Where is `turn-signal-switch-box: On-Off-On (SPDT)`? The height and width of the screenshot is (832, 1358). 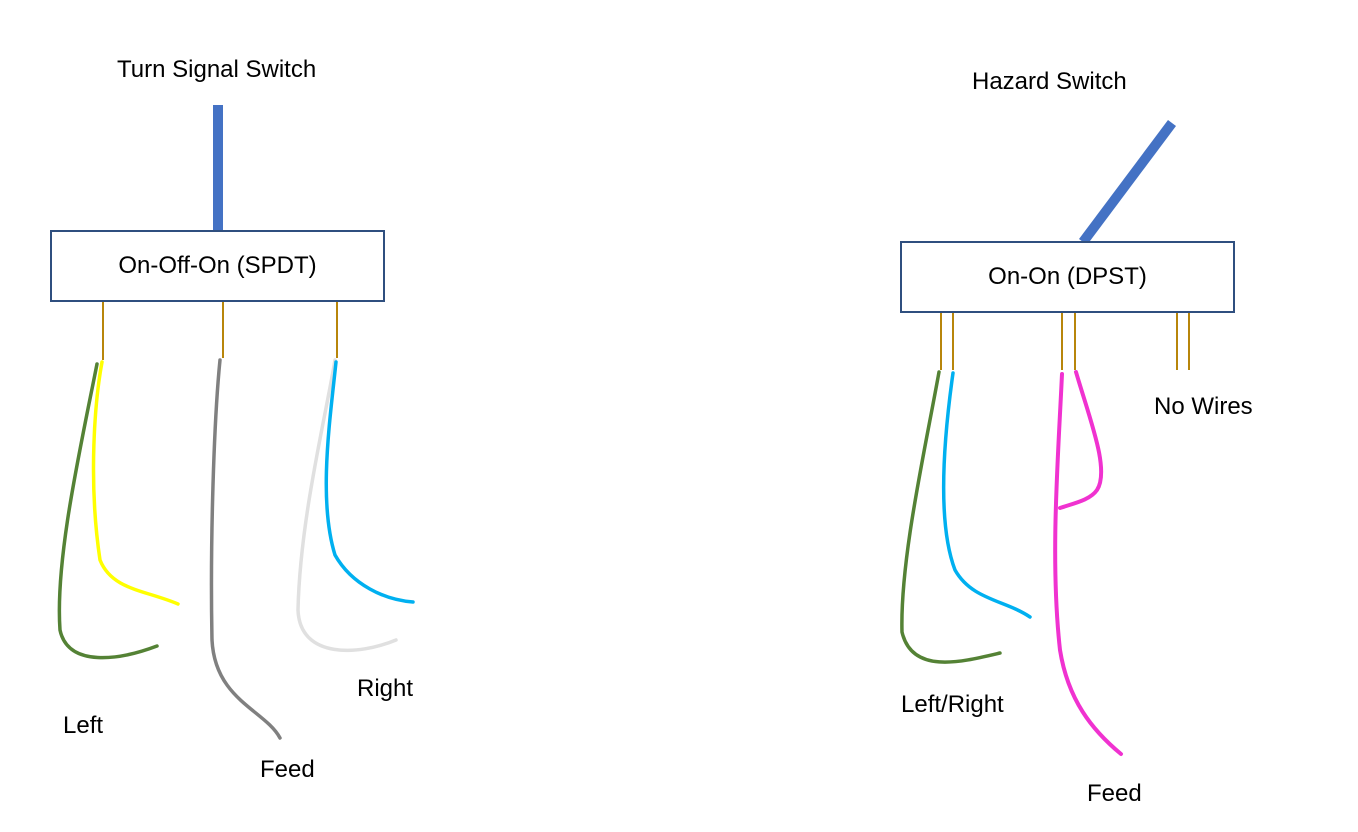
turn-signal-switch-box: On-Off-On (SPDT) is located at coordinates (217, 266).